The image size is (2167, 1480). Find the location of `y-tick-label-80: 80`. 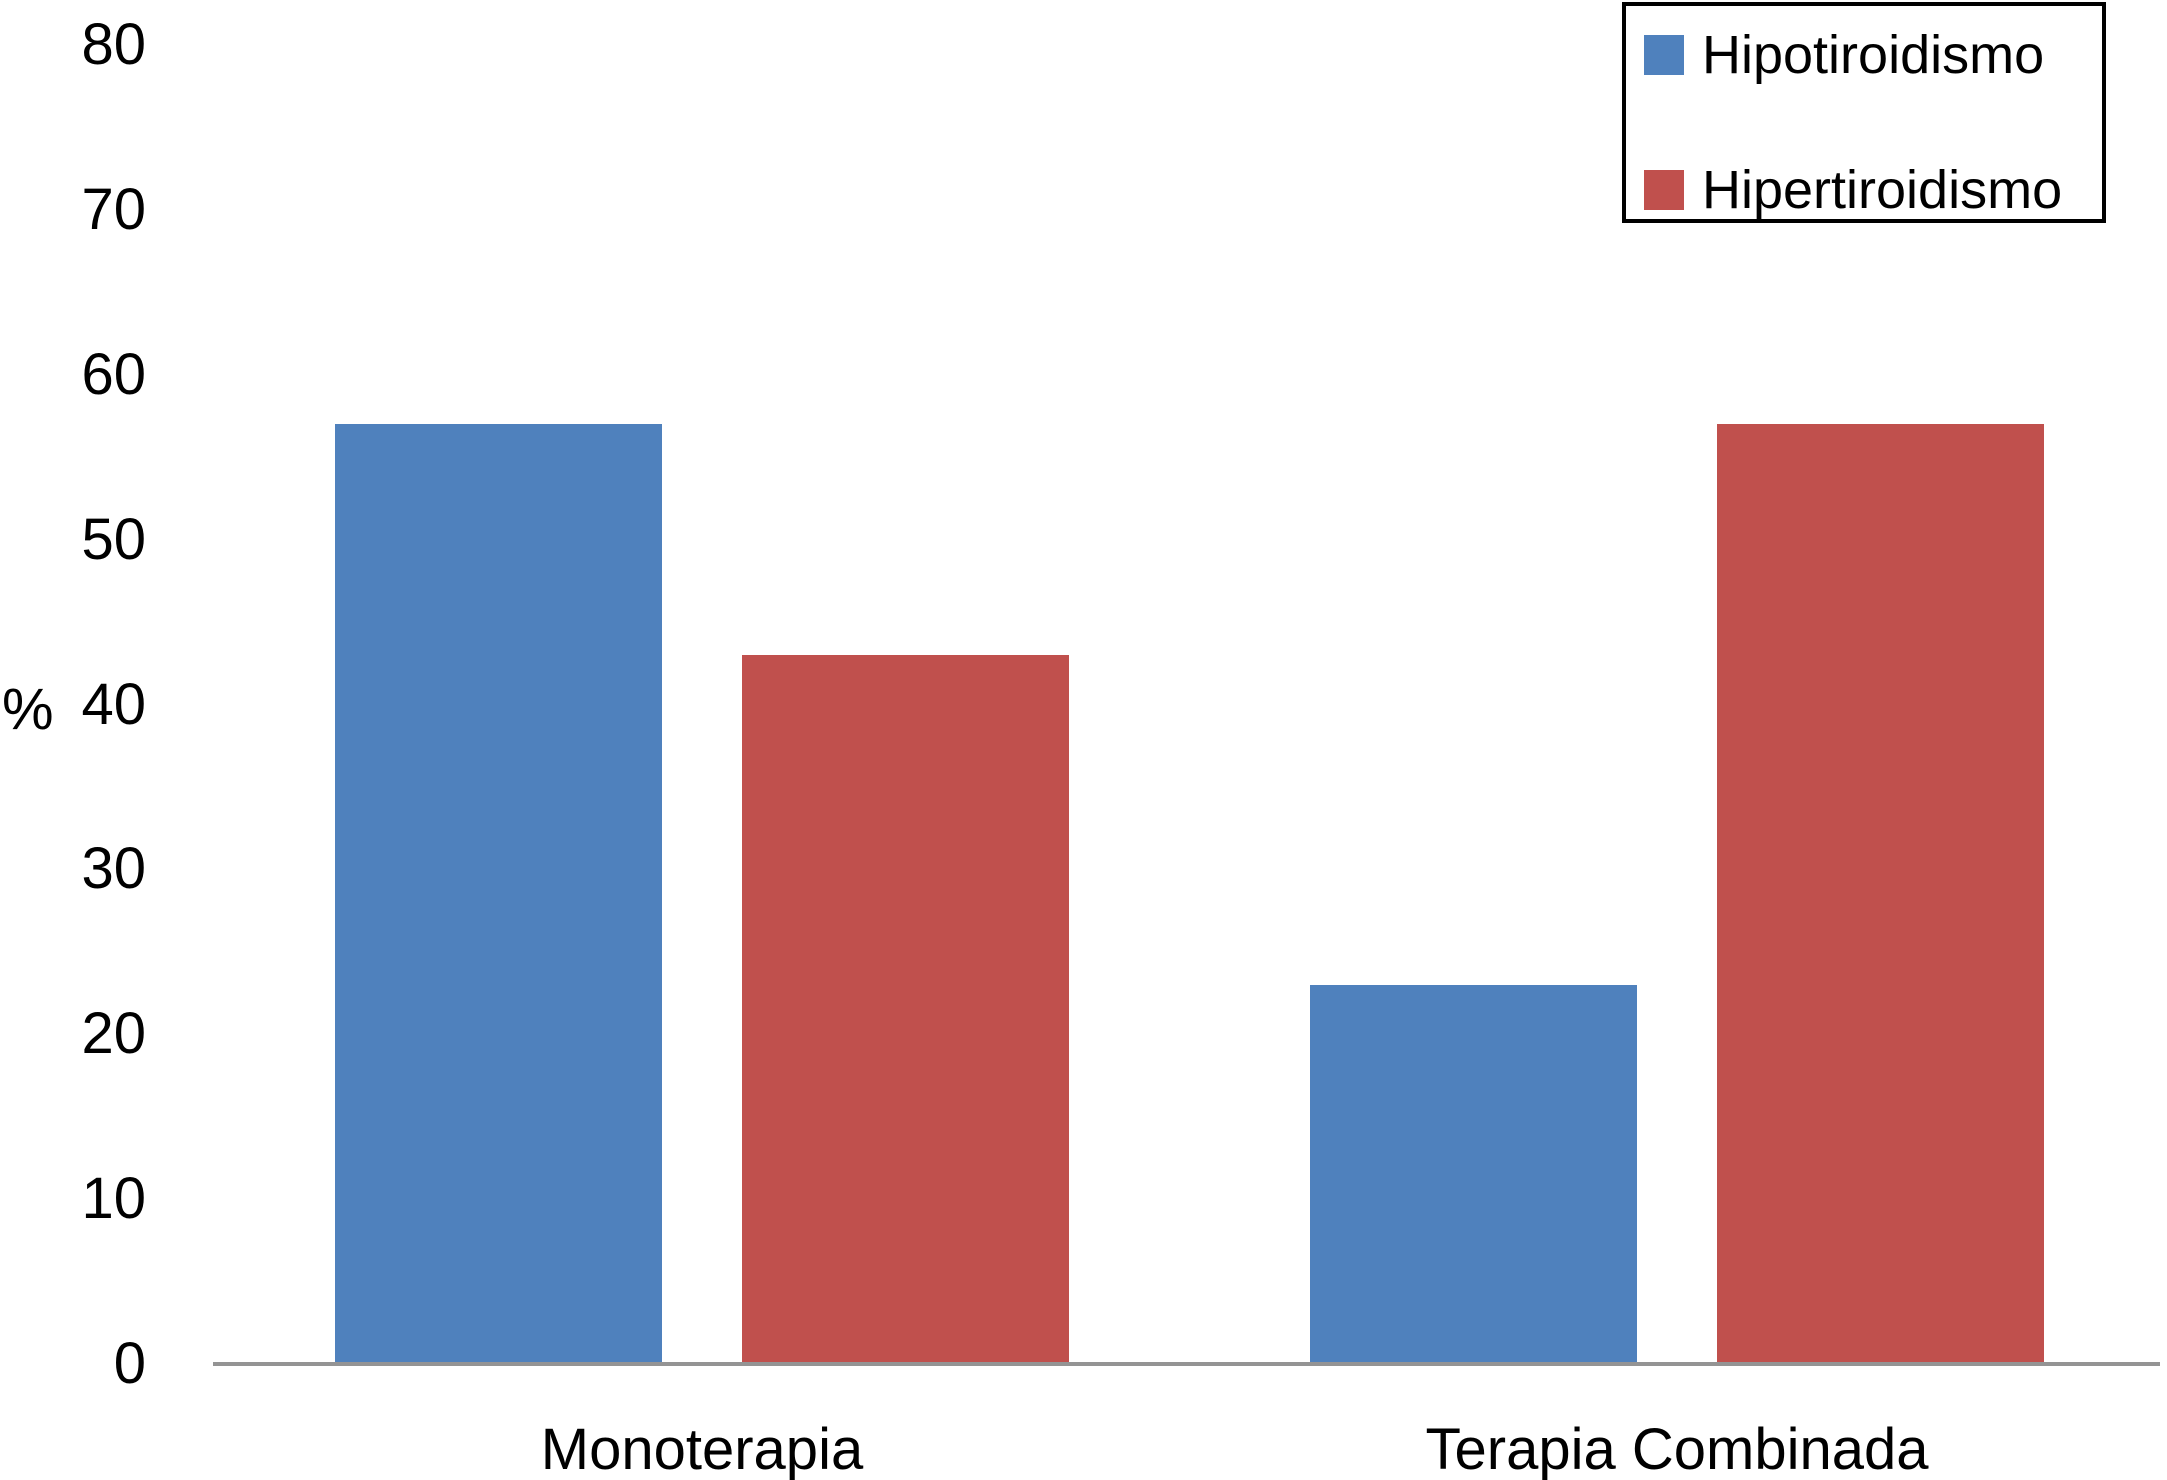

y-tick-label-80: 80 is located at coordinates (113, 44).